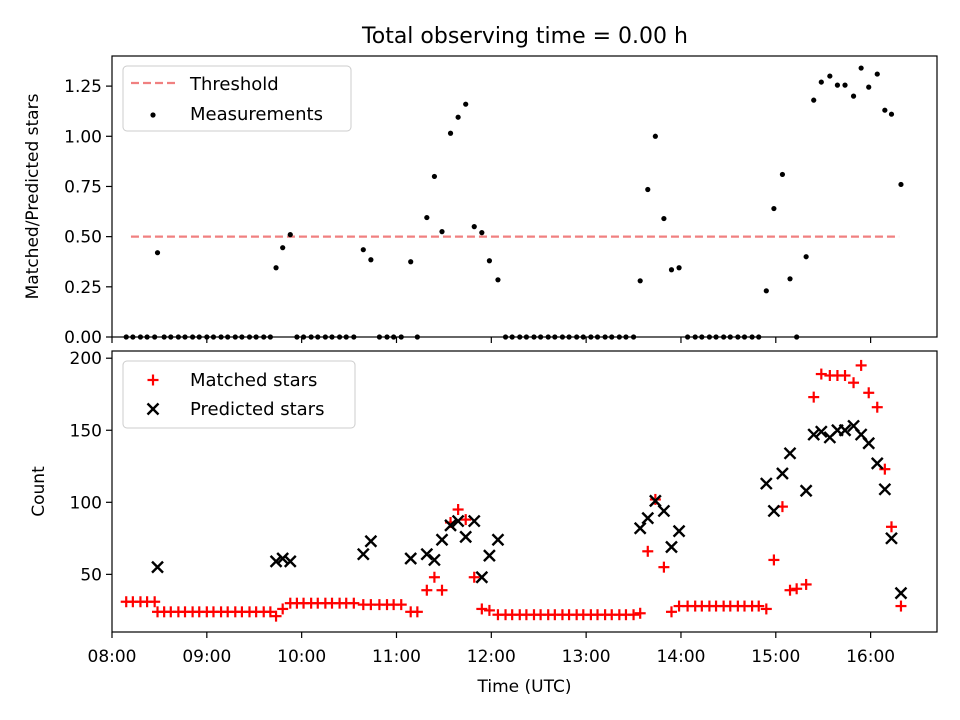  Describe the element at coordinates (86, 359) in the screenshot. I see `bottom-y-tick-label: 200` at that location.